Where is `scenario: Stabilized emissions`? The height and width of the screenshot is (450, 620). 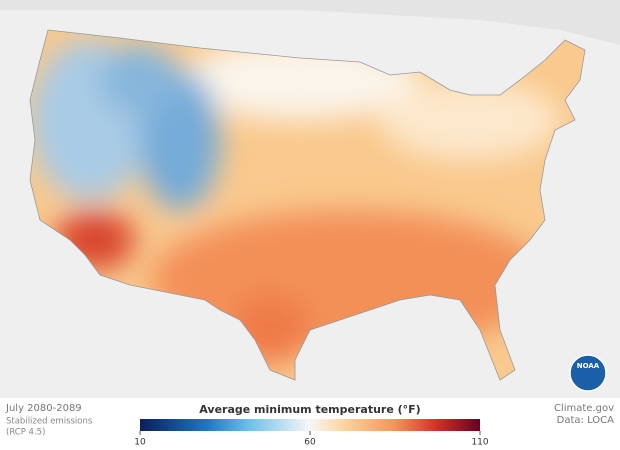 scenario: Stabilized emissions is located at coordinates (49, 422).